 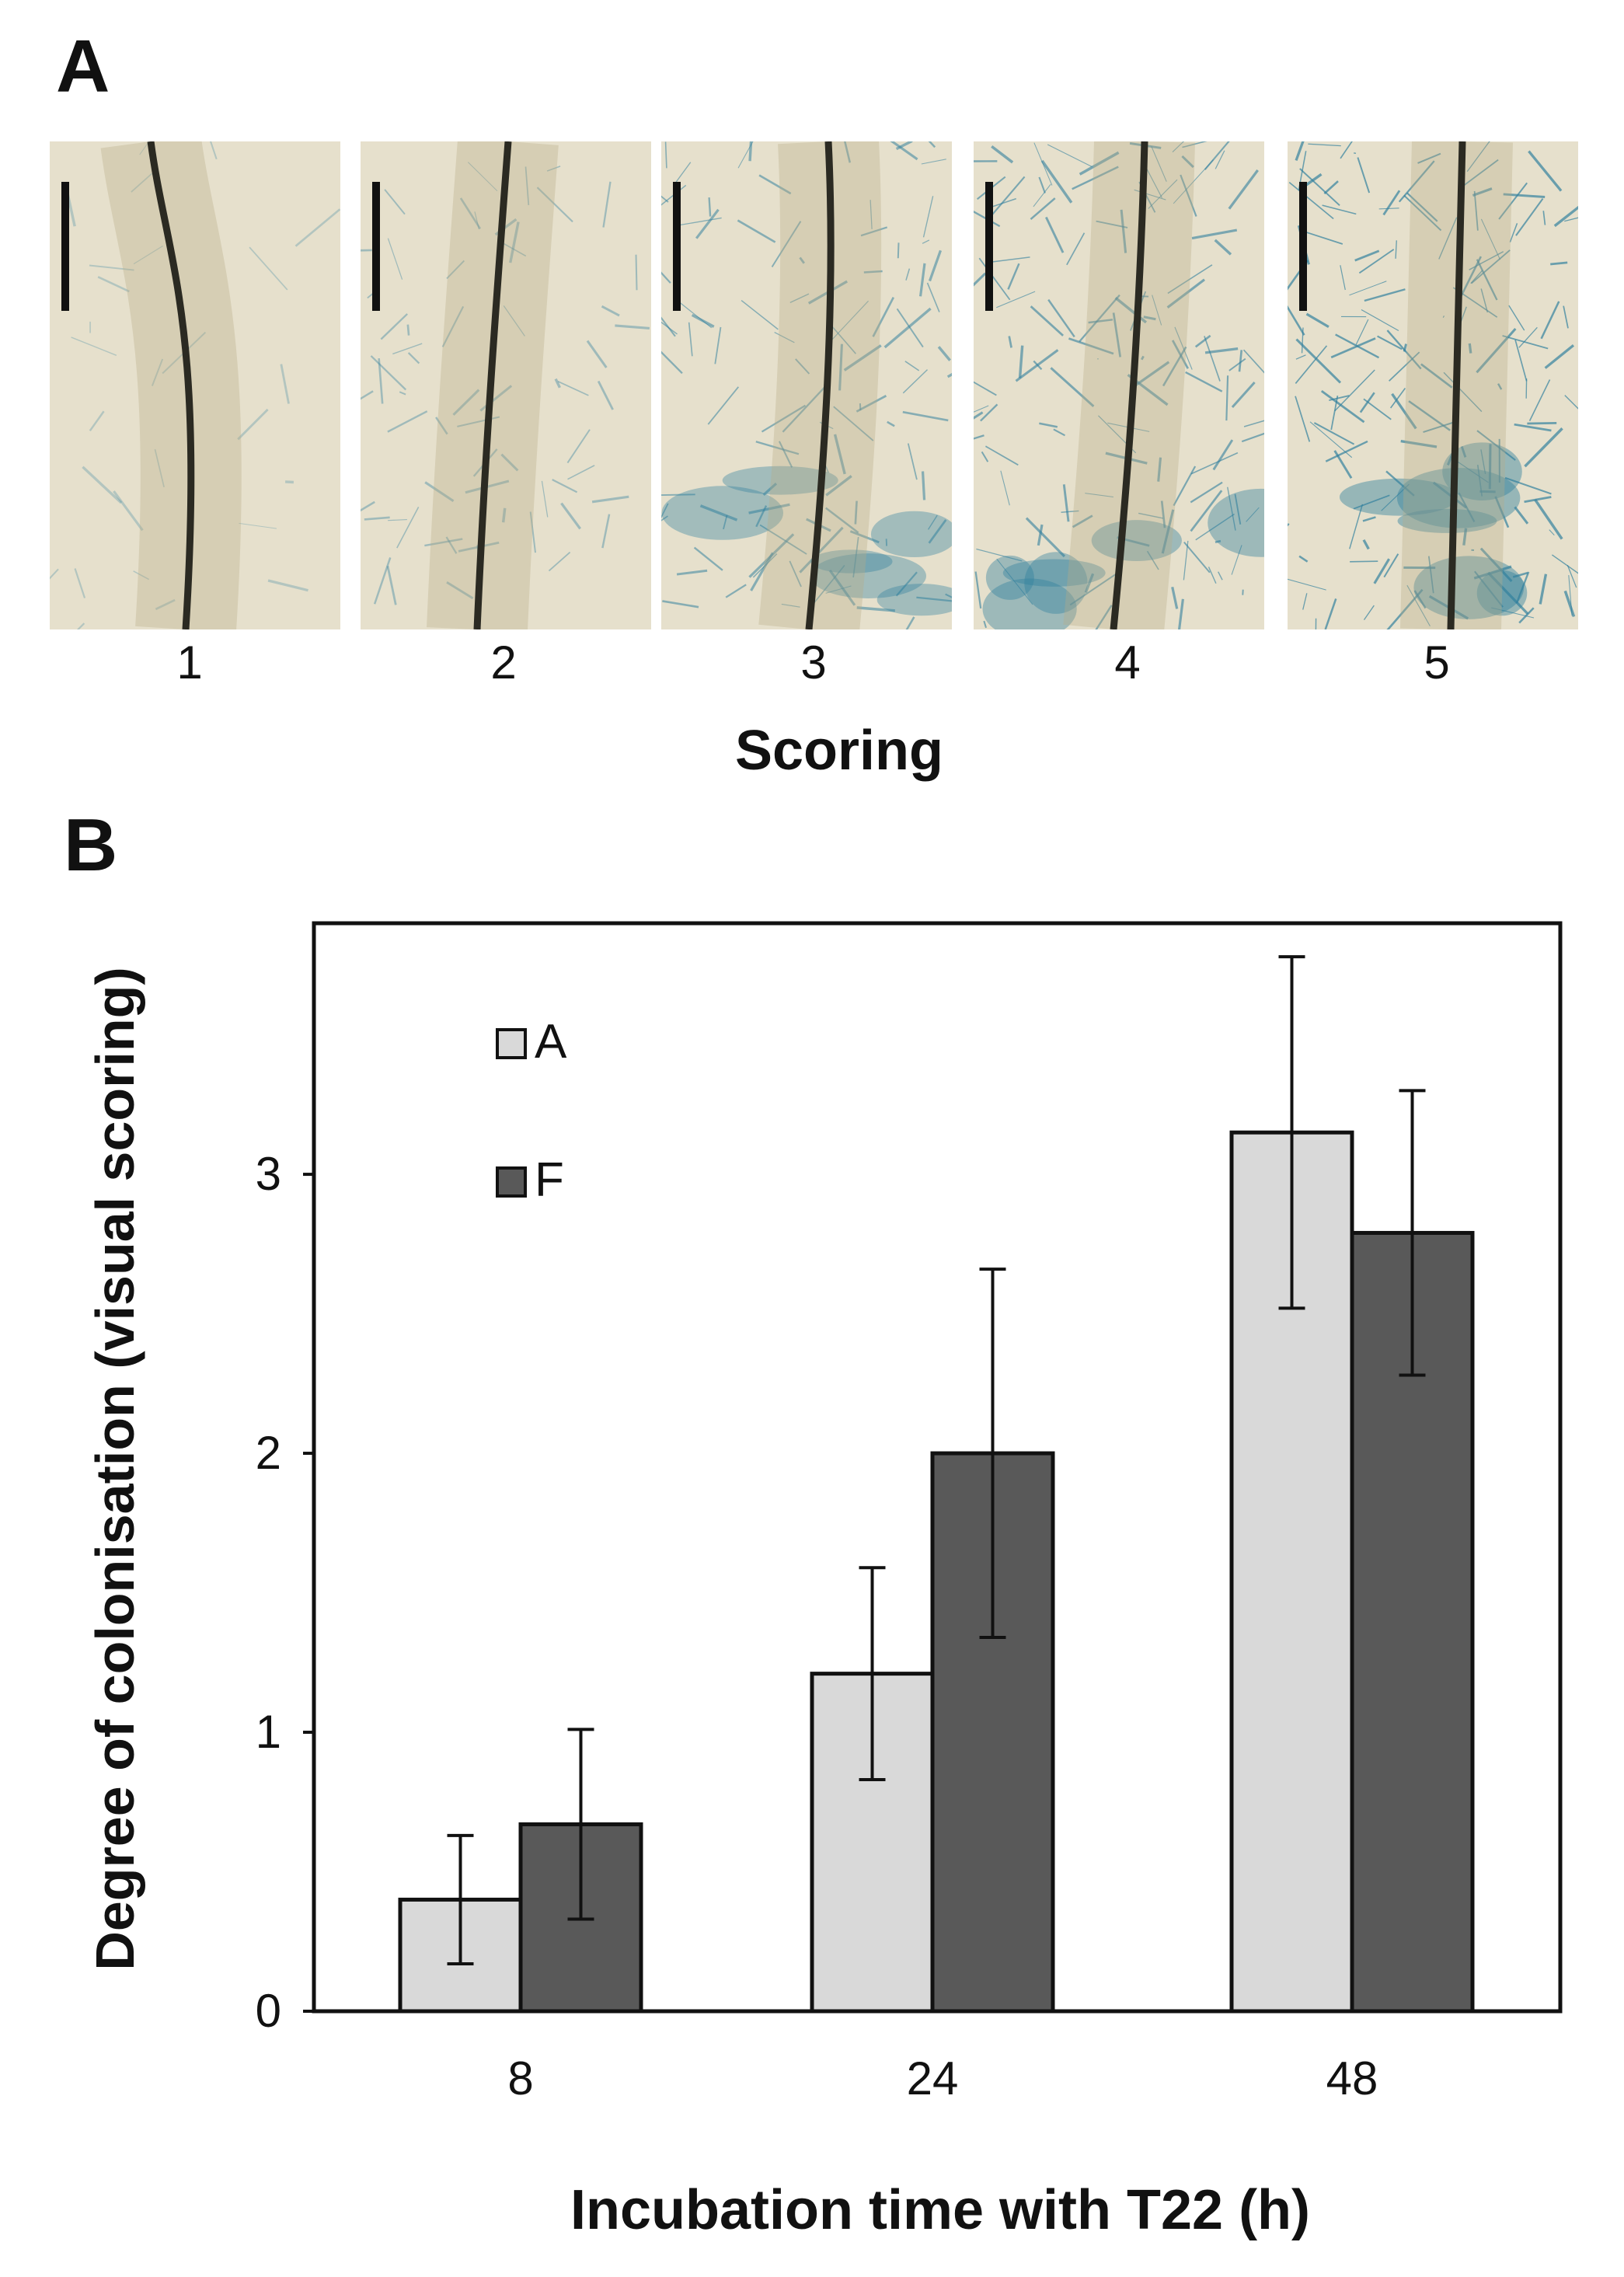 What do you see at coordinates (195, 385) in the screenshot?
I see `photo-background` at bounding box center [195, 385].